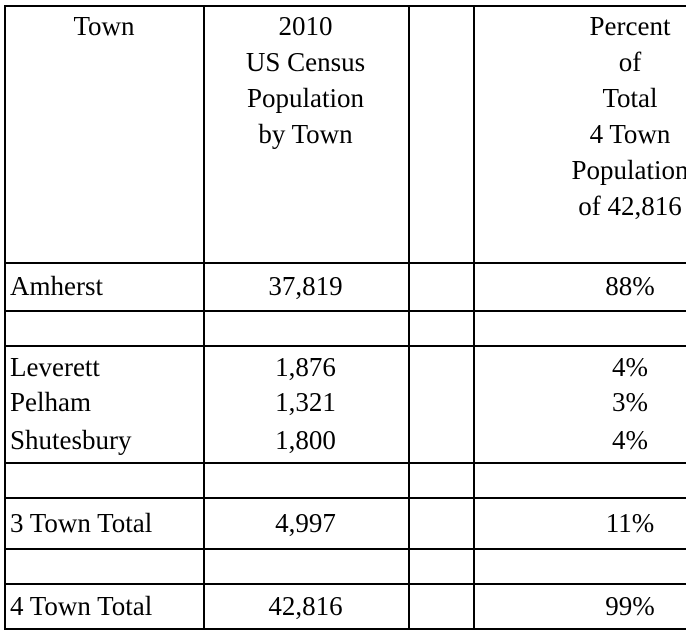  I want to click on population: 1,800, so click(305, 440).